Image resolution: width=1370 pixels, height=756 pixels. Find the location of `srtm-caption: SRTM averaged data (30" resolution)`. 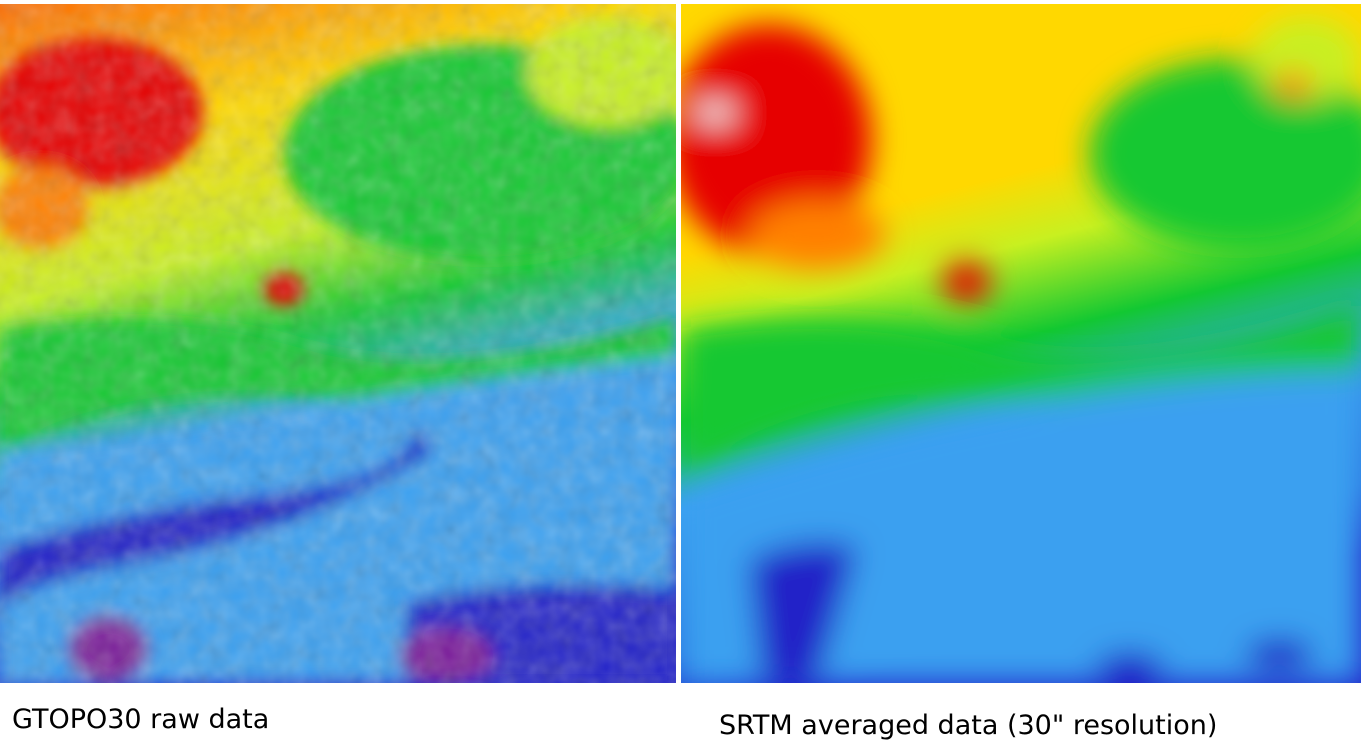

srtm-caption: SRTM averaged data (30" resolution) is located at coordinates (968, 725).